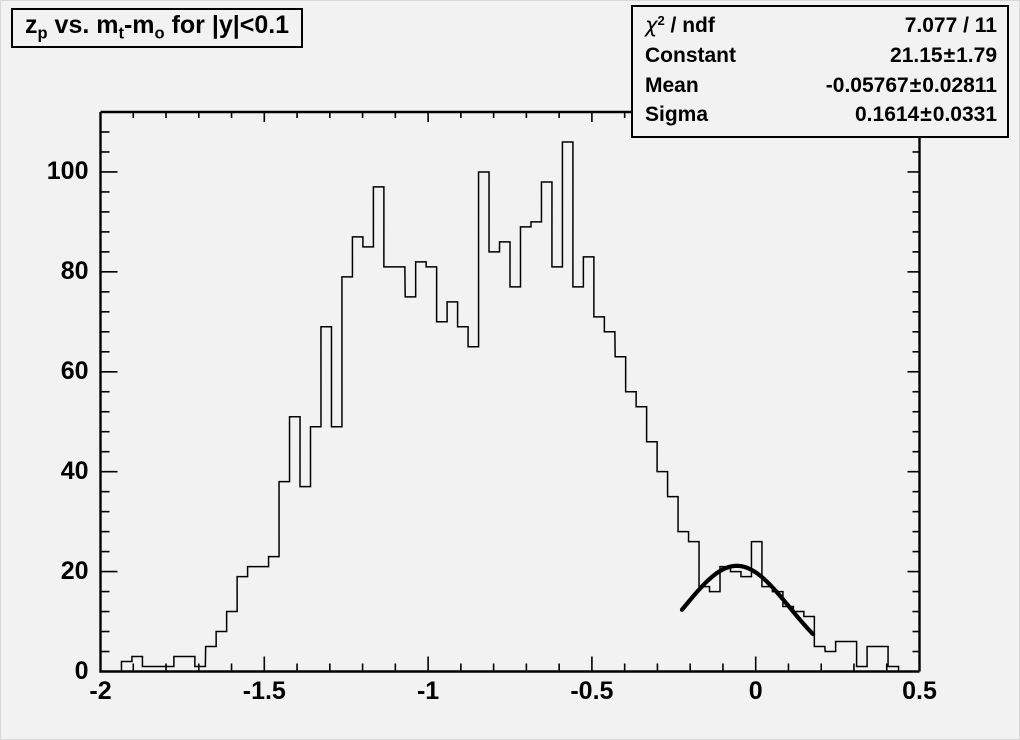  What do you see at coordinates (651, 25) in the screenshot?
I see `chi-symbol: χ` at bounding box center [651, 25].